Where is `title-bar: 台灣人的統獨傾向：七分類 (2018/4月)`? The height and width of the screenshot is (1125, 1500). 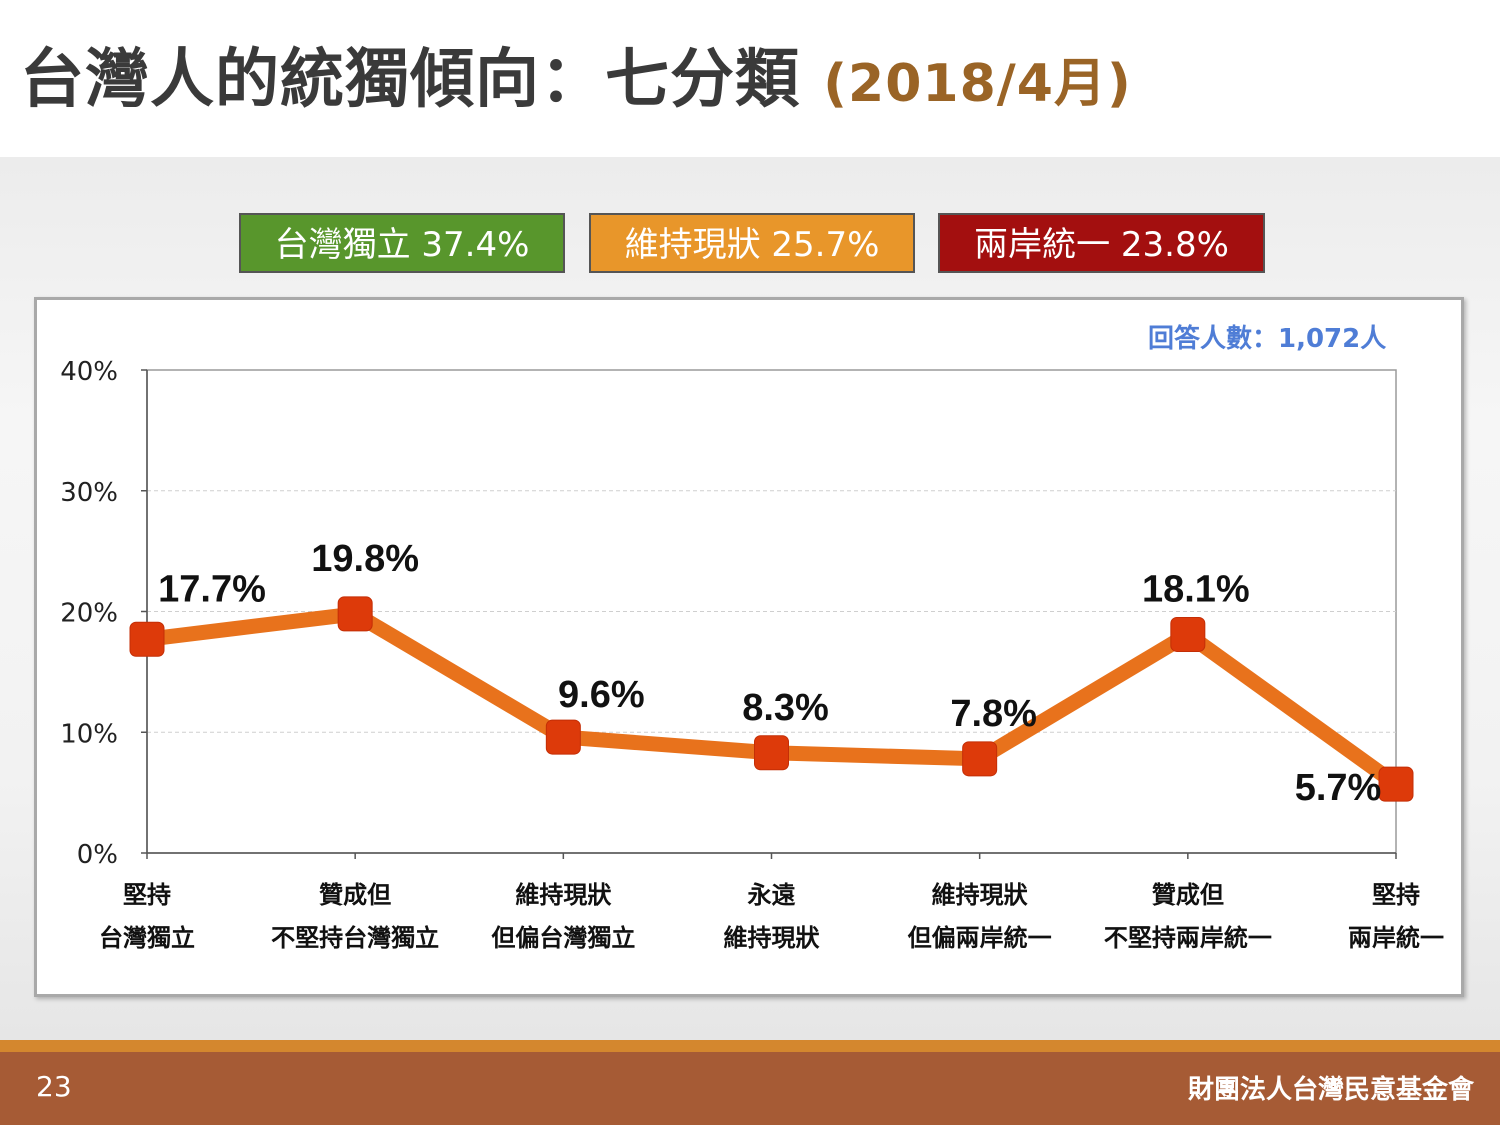
title-bar: 台灣人的統獨傾向：七分類 (2018/4月) is located at coordinates (750, 78).